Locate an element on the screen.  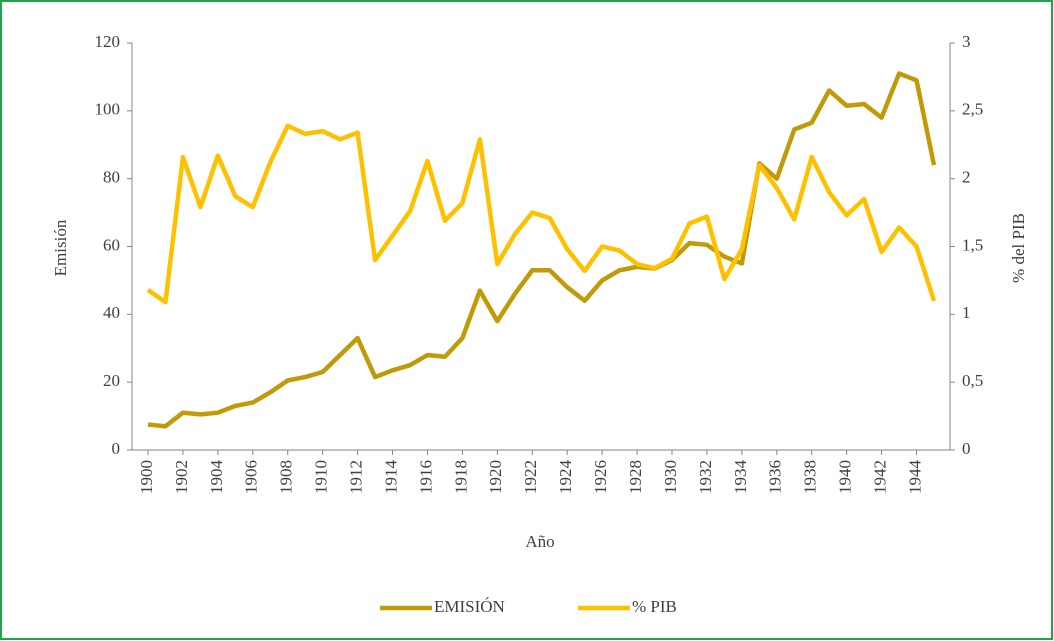
x-tick-label: 1928 is located at coordinates (635, 477).